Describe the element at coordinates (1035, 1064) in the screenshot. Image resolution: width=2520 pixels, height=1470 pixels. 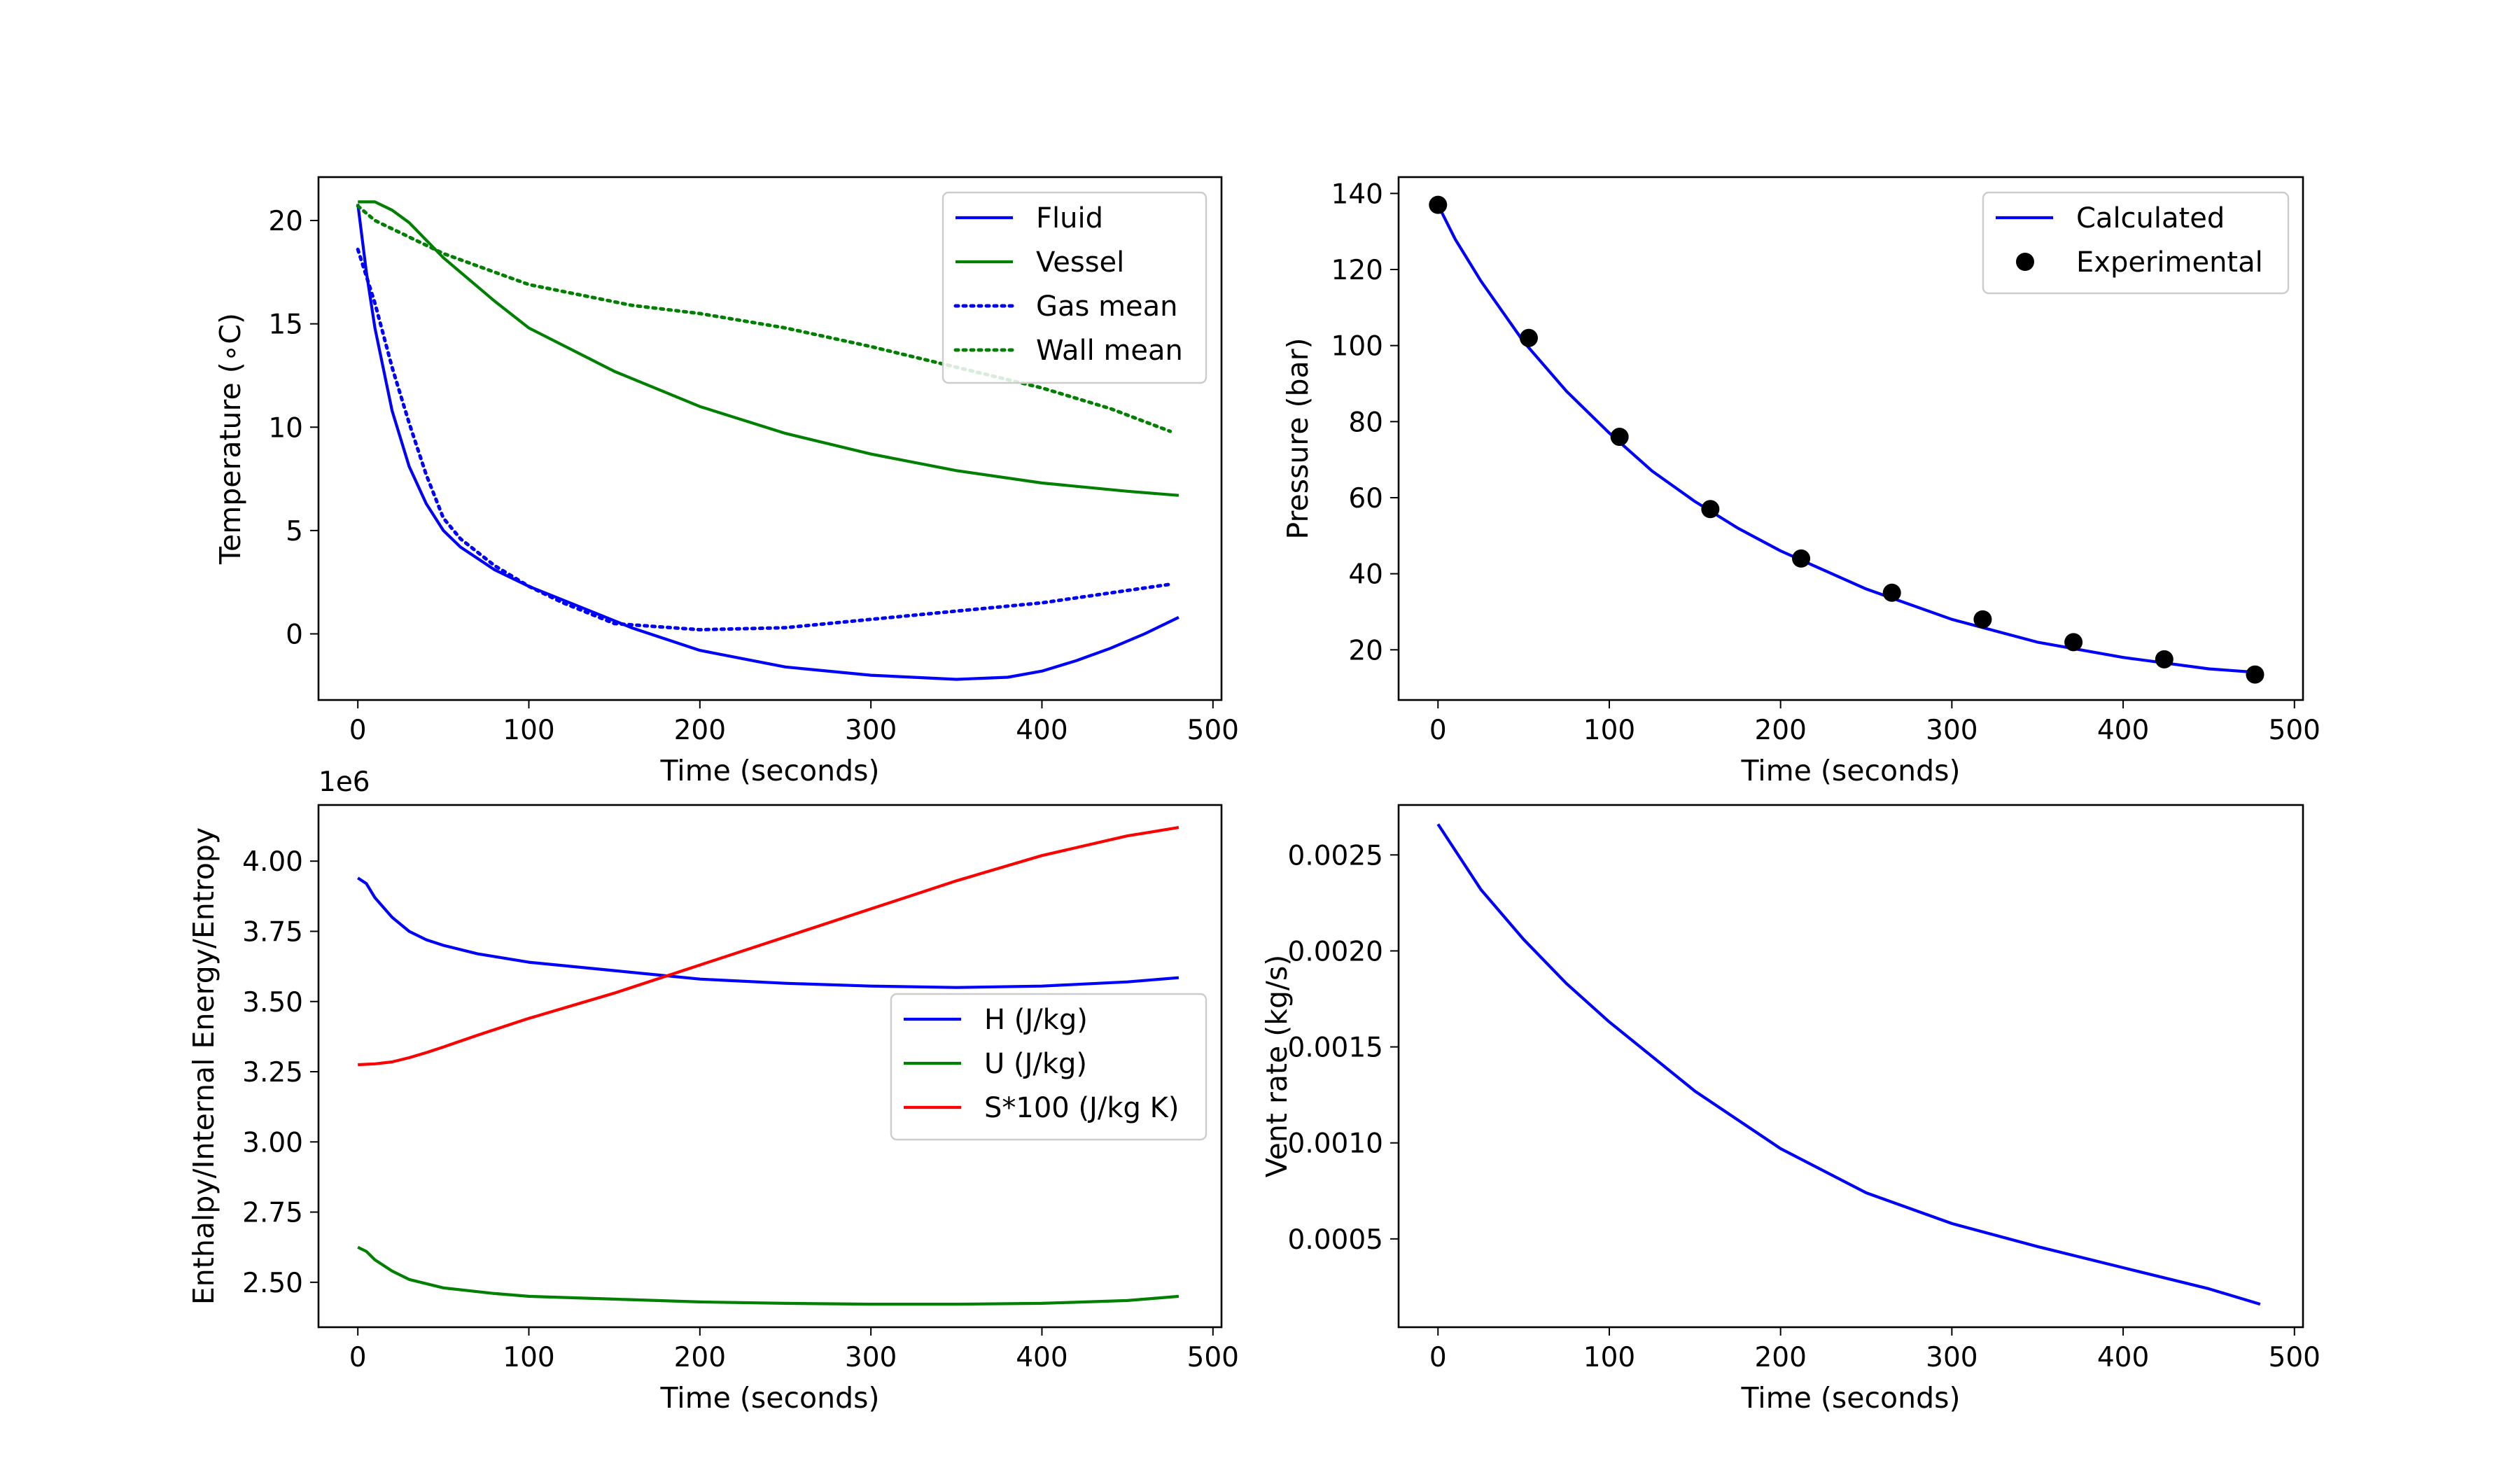
I see `legend-label-u-j-kg-: U (J/kg)` at that location.